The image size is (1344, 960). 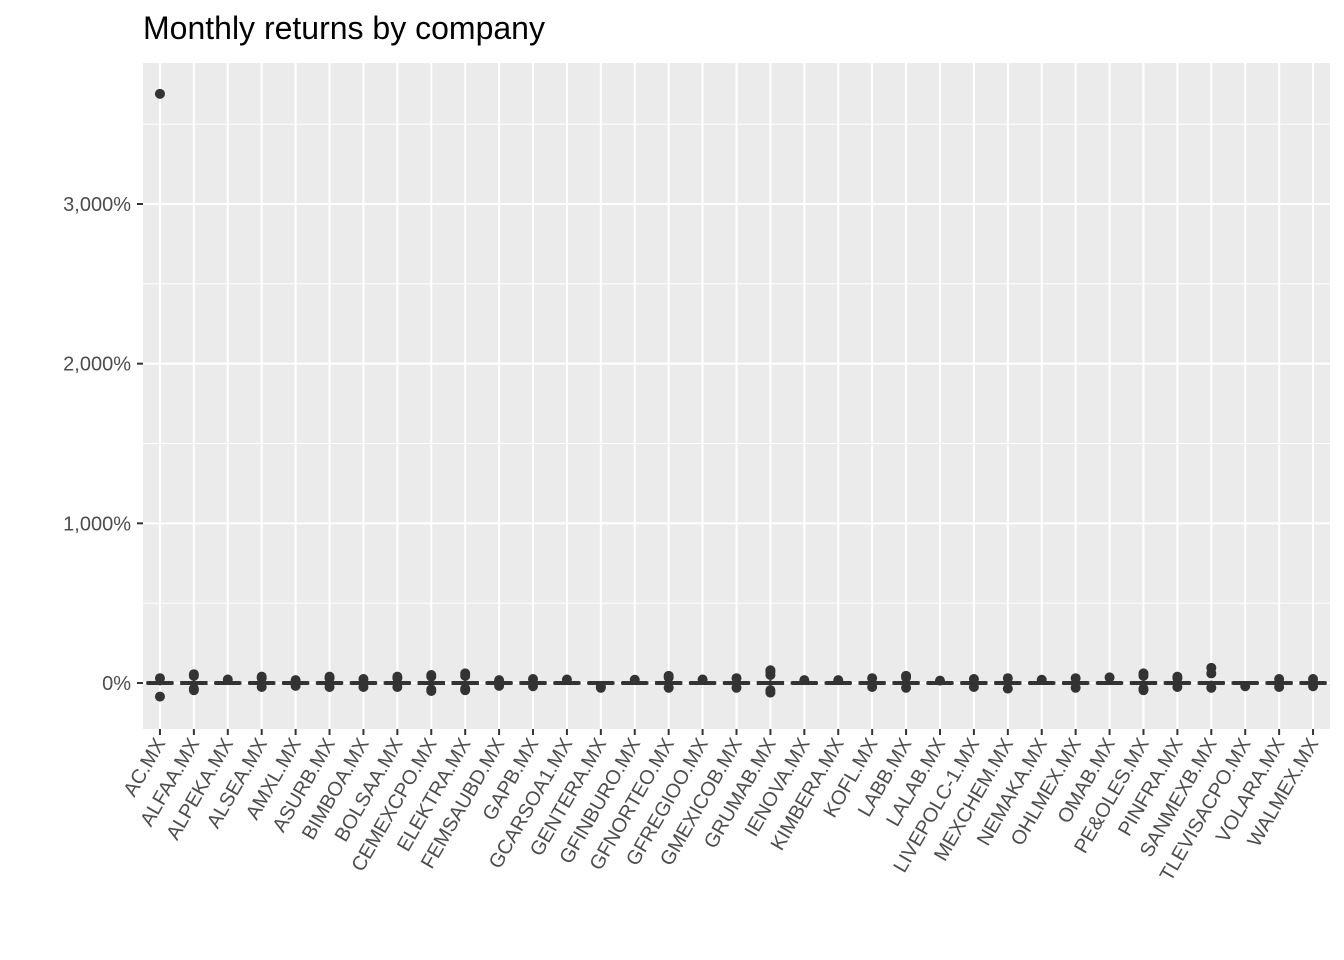 I want to click on box-FEMSAUBD.MX, so click(x=499, y=683).